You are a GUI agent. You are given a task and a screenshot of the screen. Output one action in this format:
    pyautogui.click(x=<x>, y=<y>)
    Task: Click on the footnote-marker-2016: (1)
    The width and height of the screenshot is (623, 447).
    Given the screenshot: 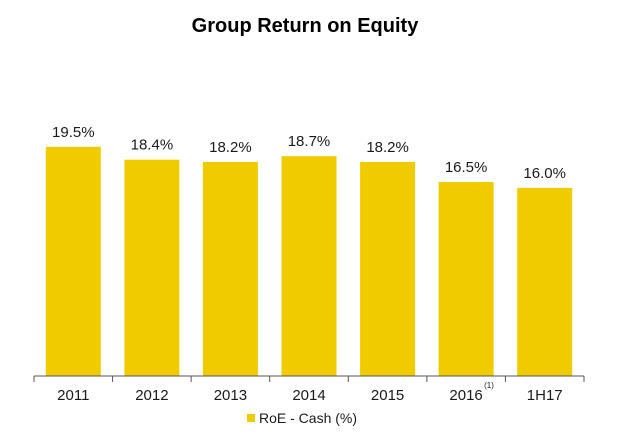 What is the action you would take?
    pyautogui.click(x=489, y=385)
    